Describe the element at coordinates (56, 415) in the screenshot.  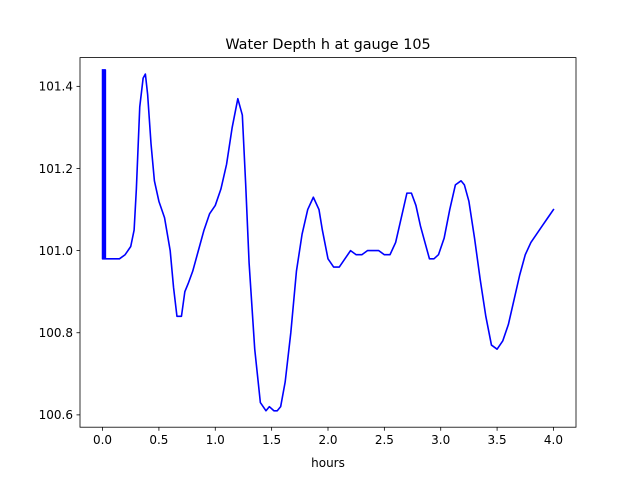
I see `y-tick-label: 100.6` at that location.